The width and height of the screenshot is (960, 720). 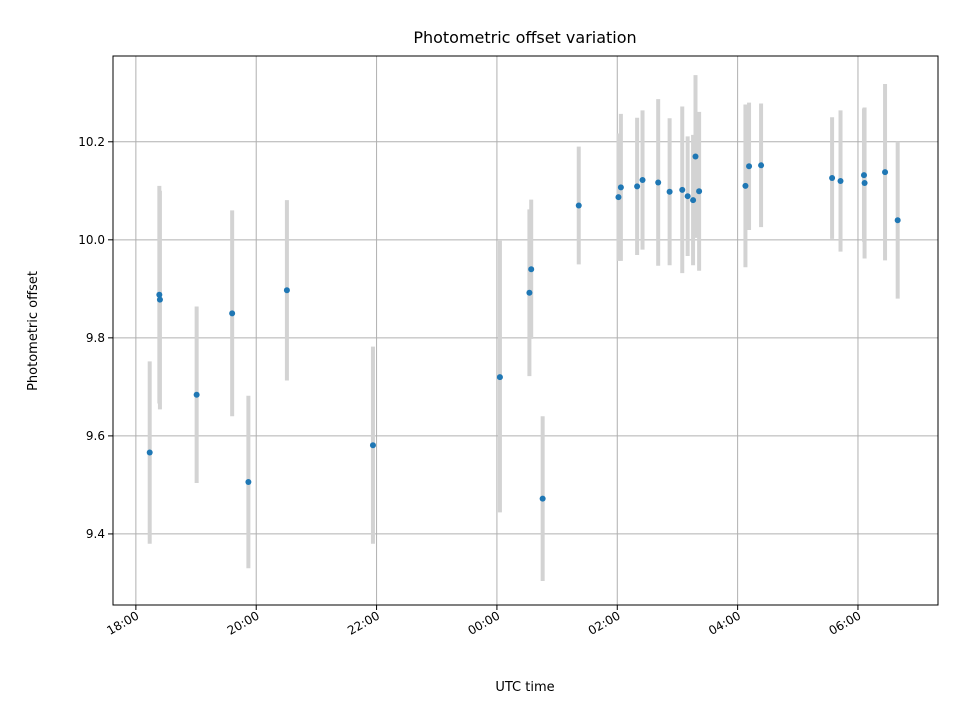 I want to click on y-tick-label: 10.2, so click(x=91, y=142).